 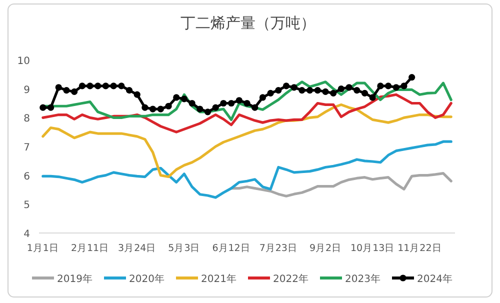 I want to click on x-tick-label: 9月2日, so click(x=325, y=248).